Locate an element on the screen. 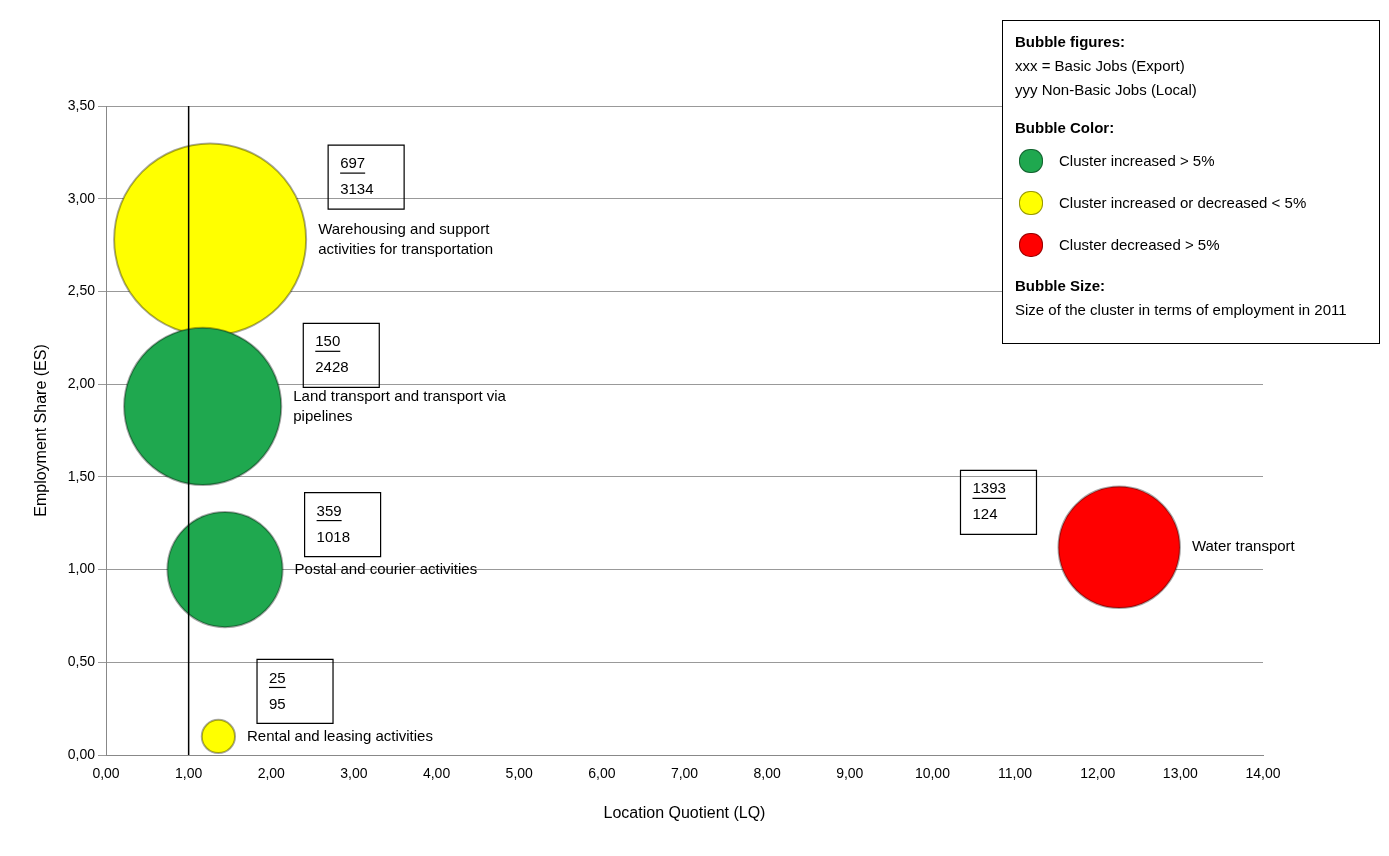  y-tick-label: 2,00 is located at coordinates (81, 383).